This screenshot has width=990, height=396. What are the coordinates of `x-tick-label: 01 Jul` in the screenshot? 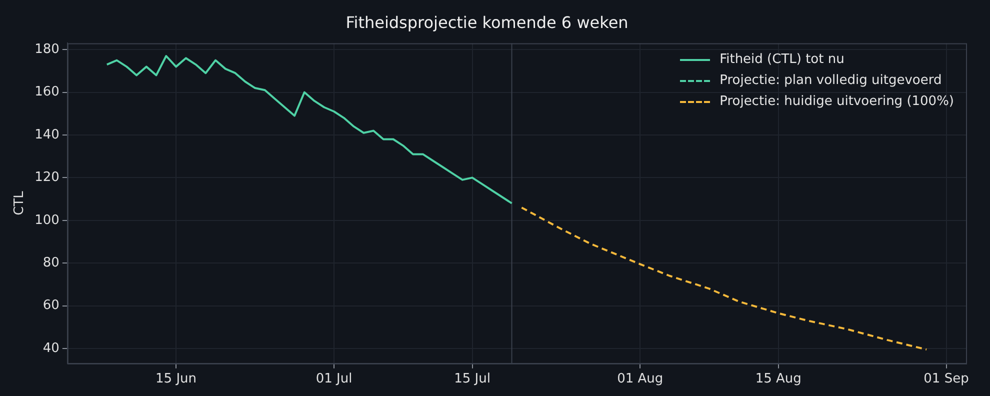 It's located at (334, 379).